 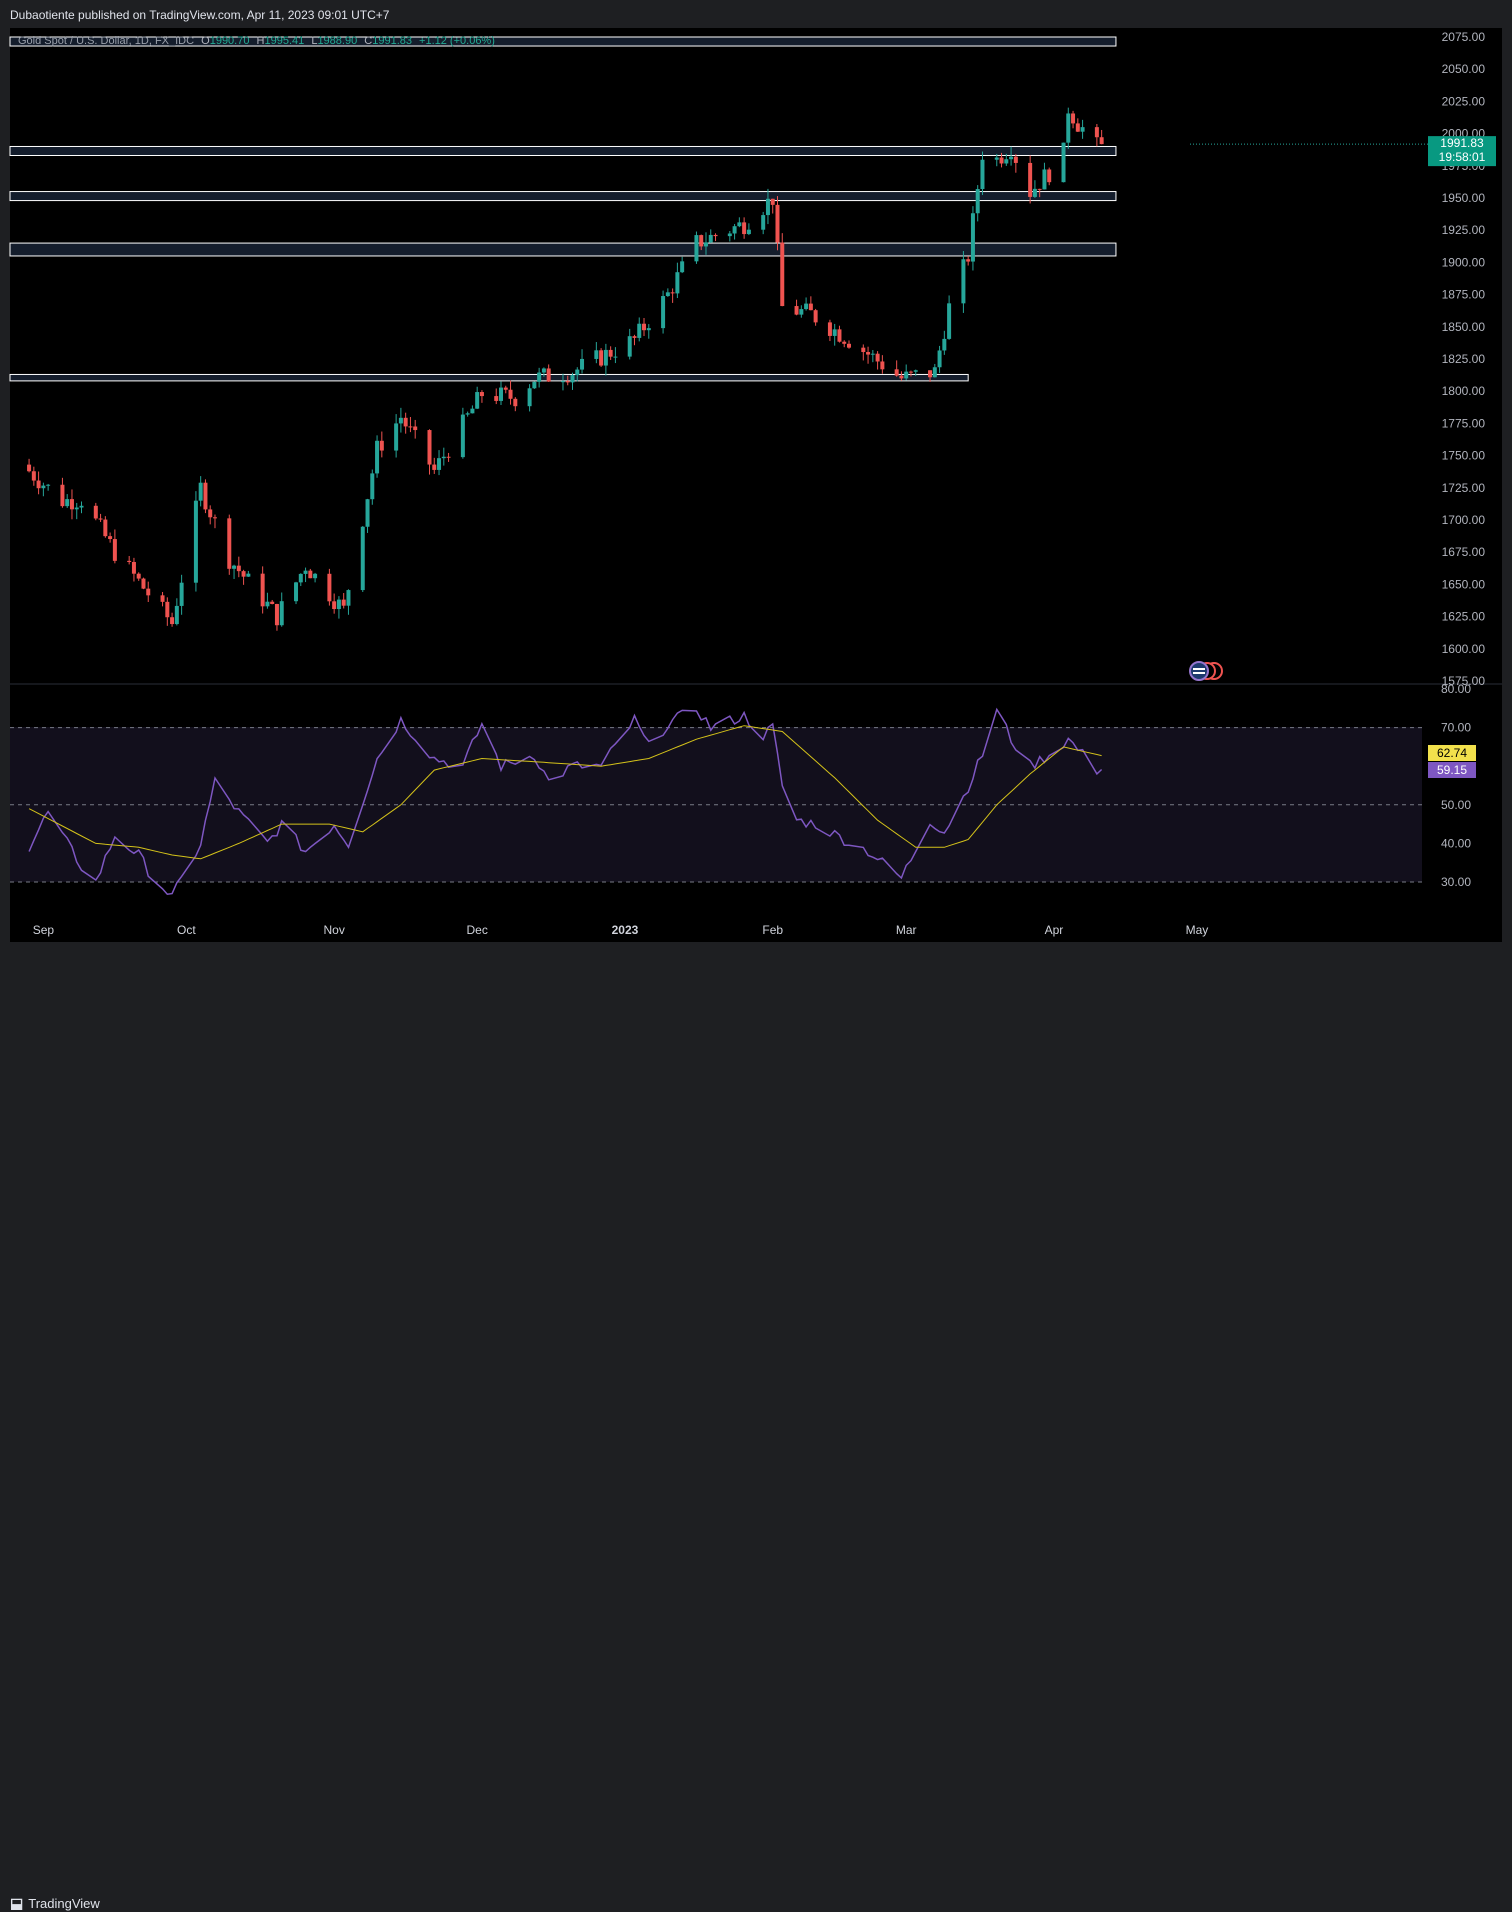 I want to click on price-tick-label: 1725.00, so click(x=1464, y=488).